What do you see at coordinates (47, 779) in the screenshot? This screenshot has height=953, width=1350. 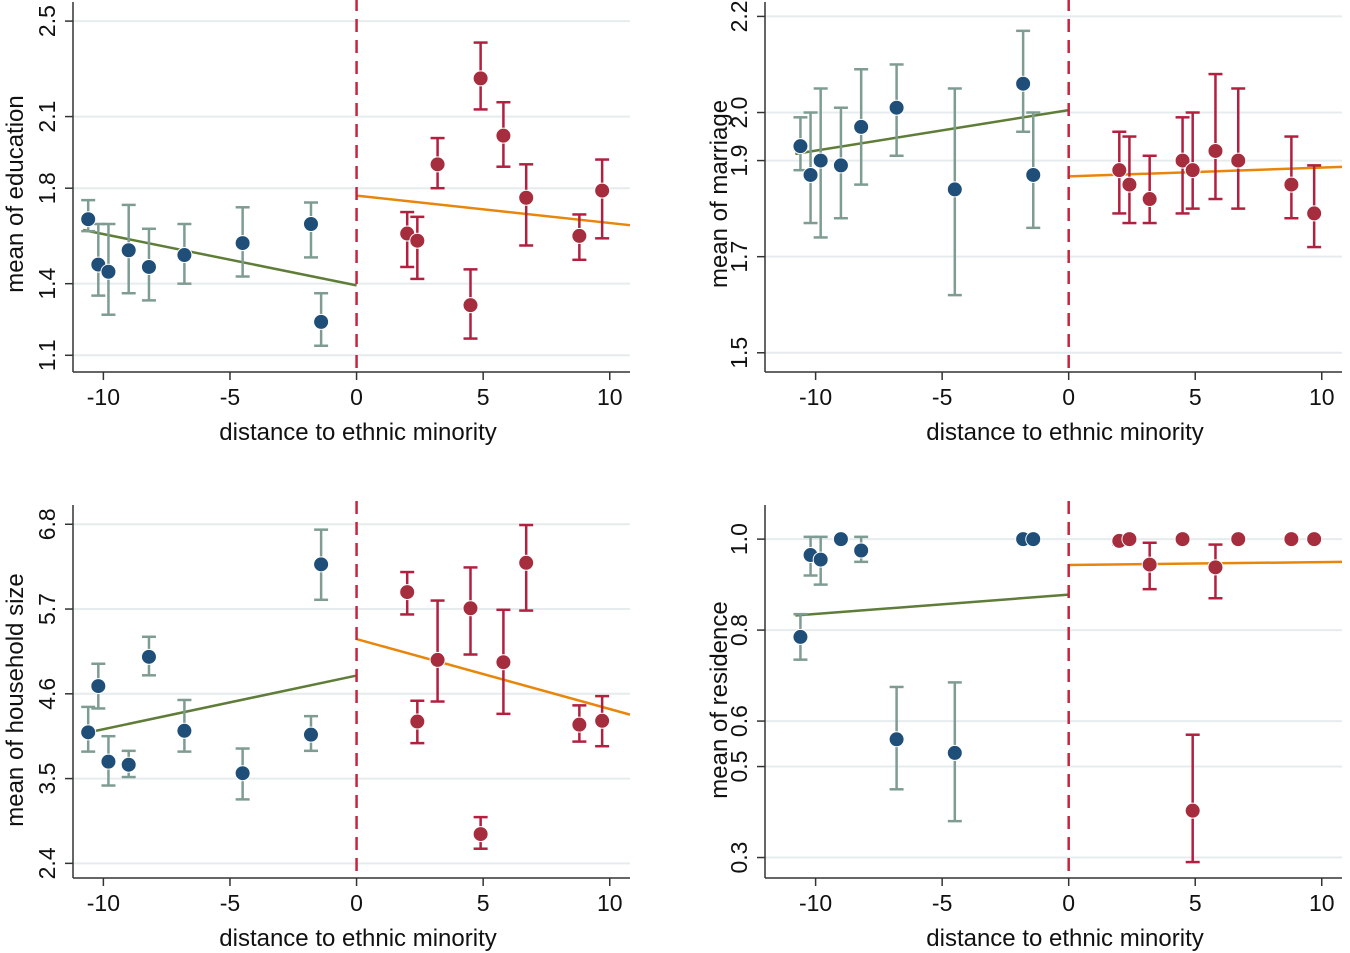 I see `y-tick-label: 3.5` at bounding box center [47, 779].